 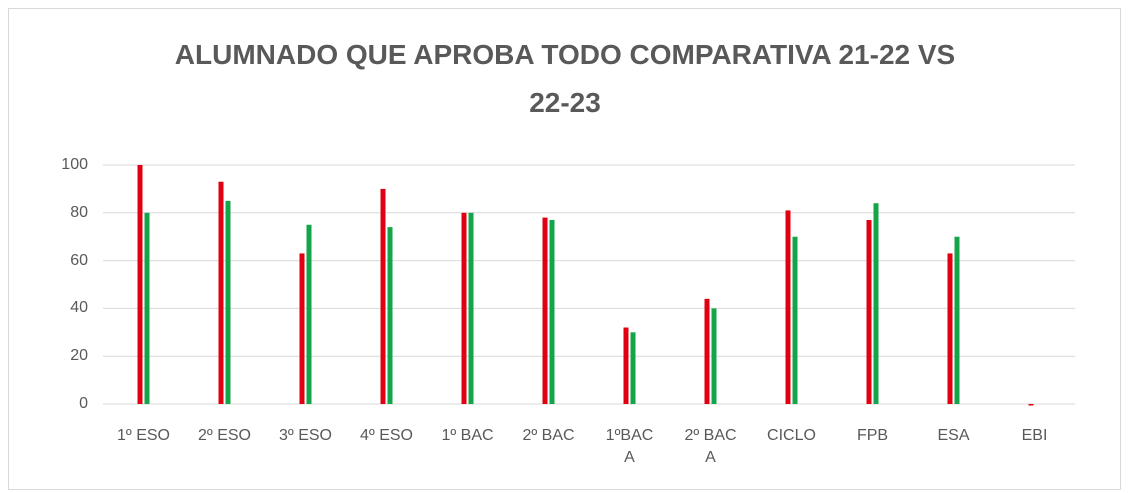 What do you see at coordinates (872, 435) in the screenshot?
I see `x-tick-label: FPB` at bounding box center [872, 435].